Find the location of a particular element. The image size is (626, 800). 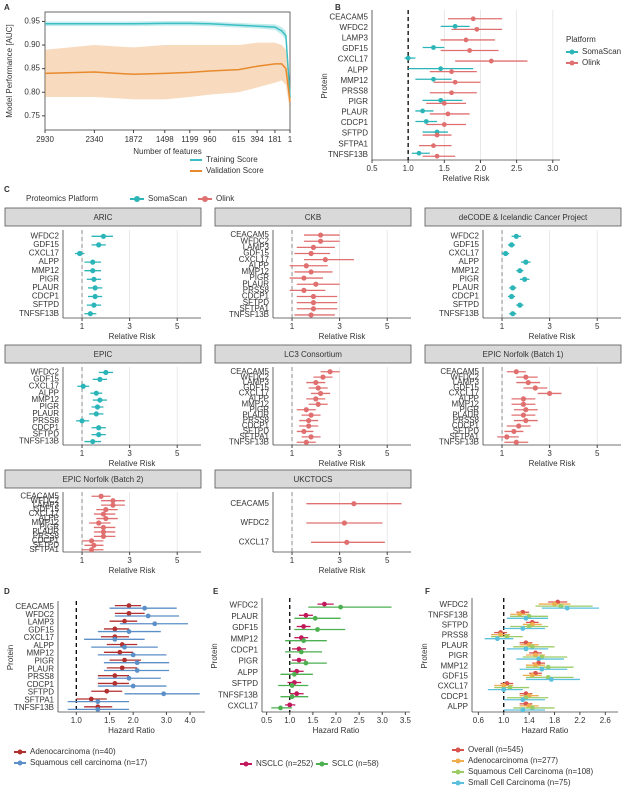

panel-label: E is located at coordinates (216, 591).